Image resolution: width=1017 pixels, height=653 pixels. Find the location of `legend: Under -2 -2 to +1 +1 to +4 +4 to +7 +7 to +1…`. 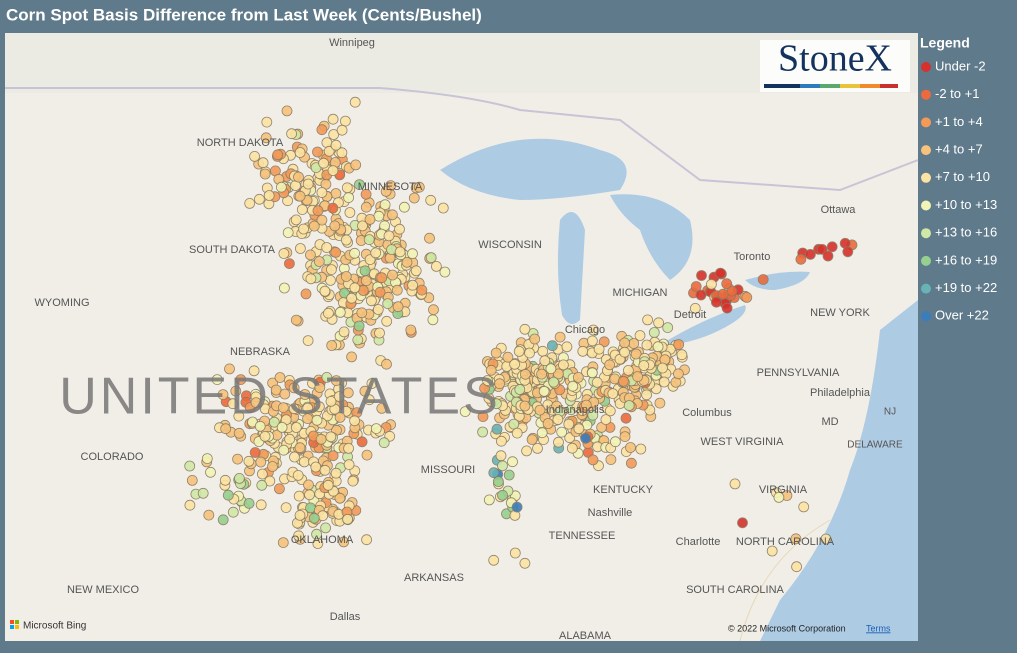

legend: Under -2 -2 to +1 +1 to +4 +4 to +7 +7 to +1… is located at coordinates (959, 190).